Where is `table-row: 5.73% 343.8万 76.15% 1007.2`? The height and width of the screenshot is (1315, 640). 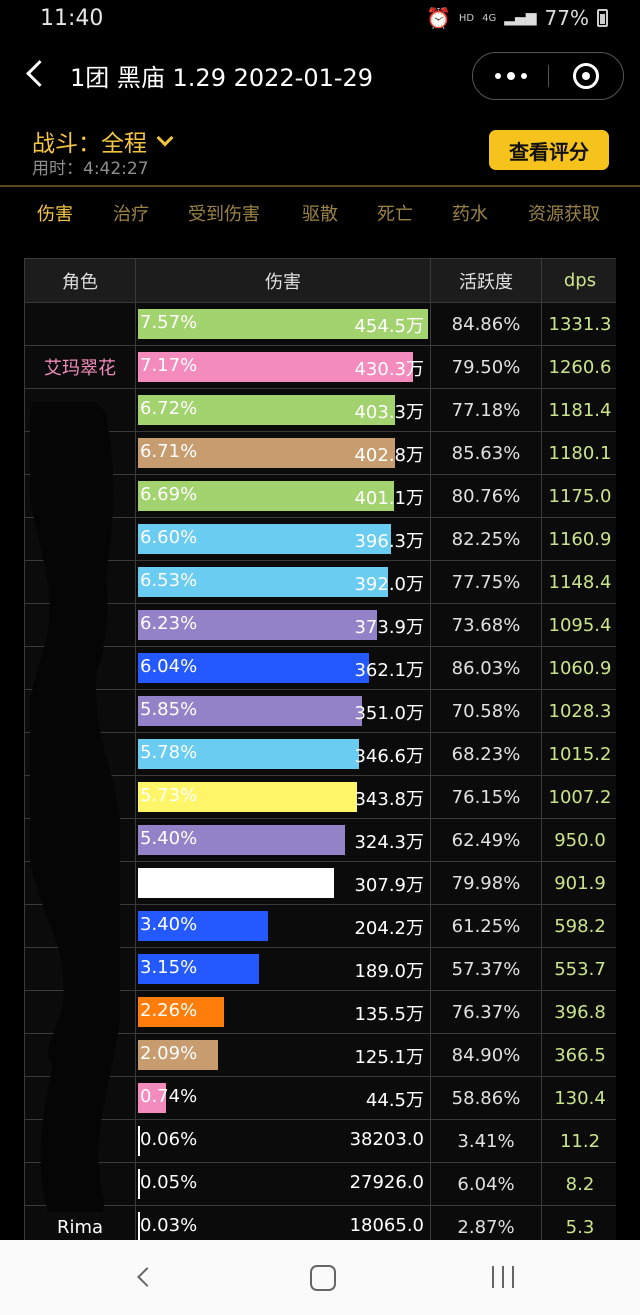
table-row: 5.73% 343.8万 76.15% 1007.2 is located at coordinates (320, 797).